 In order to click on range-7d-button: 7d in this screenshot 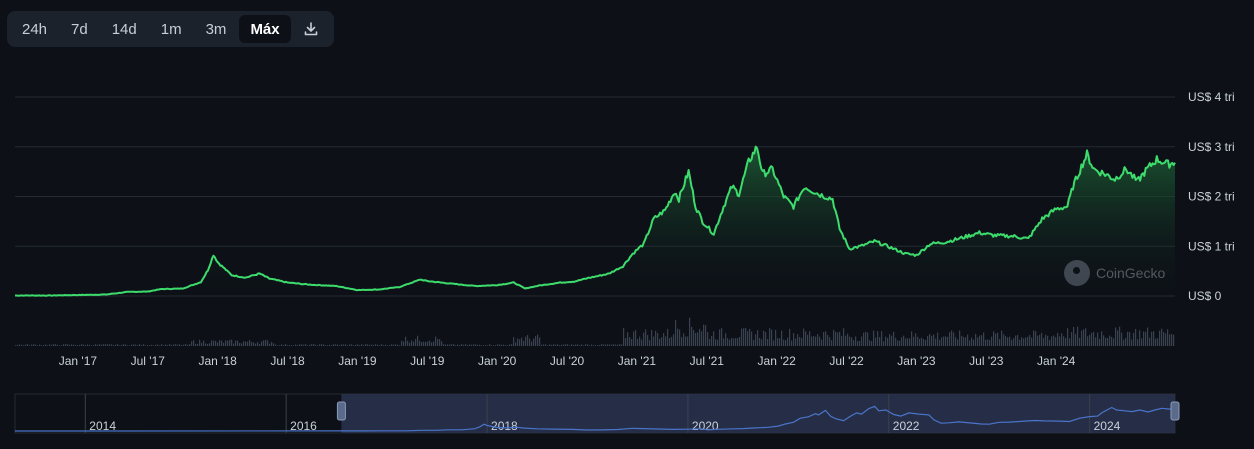, I will do `click(79, 29)`.